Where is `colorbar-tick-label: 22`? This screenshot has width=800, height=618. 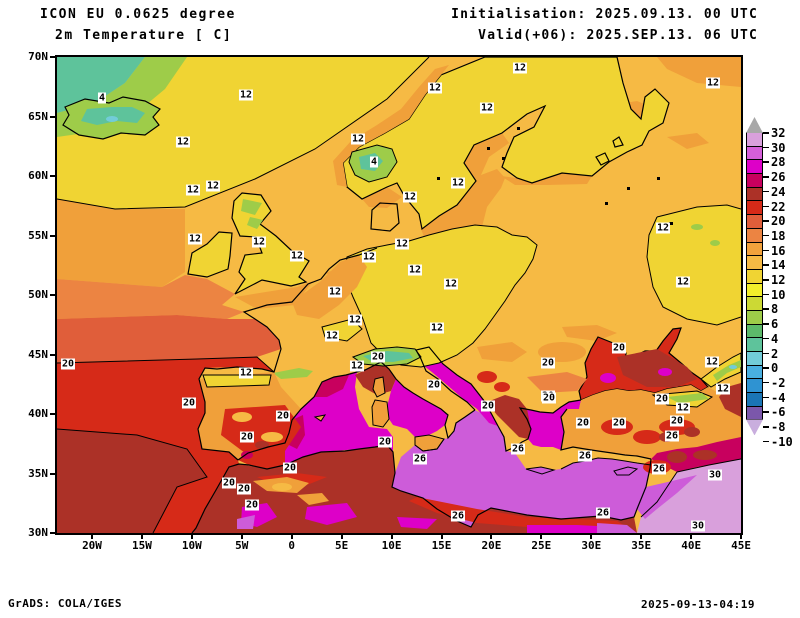 colorbar-tick-label: 22 is located at coordinates (778, 206).